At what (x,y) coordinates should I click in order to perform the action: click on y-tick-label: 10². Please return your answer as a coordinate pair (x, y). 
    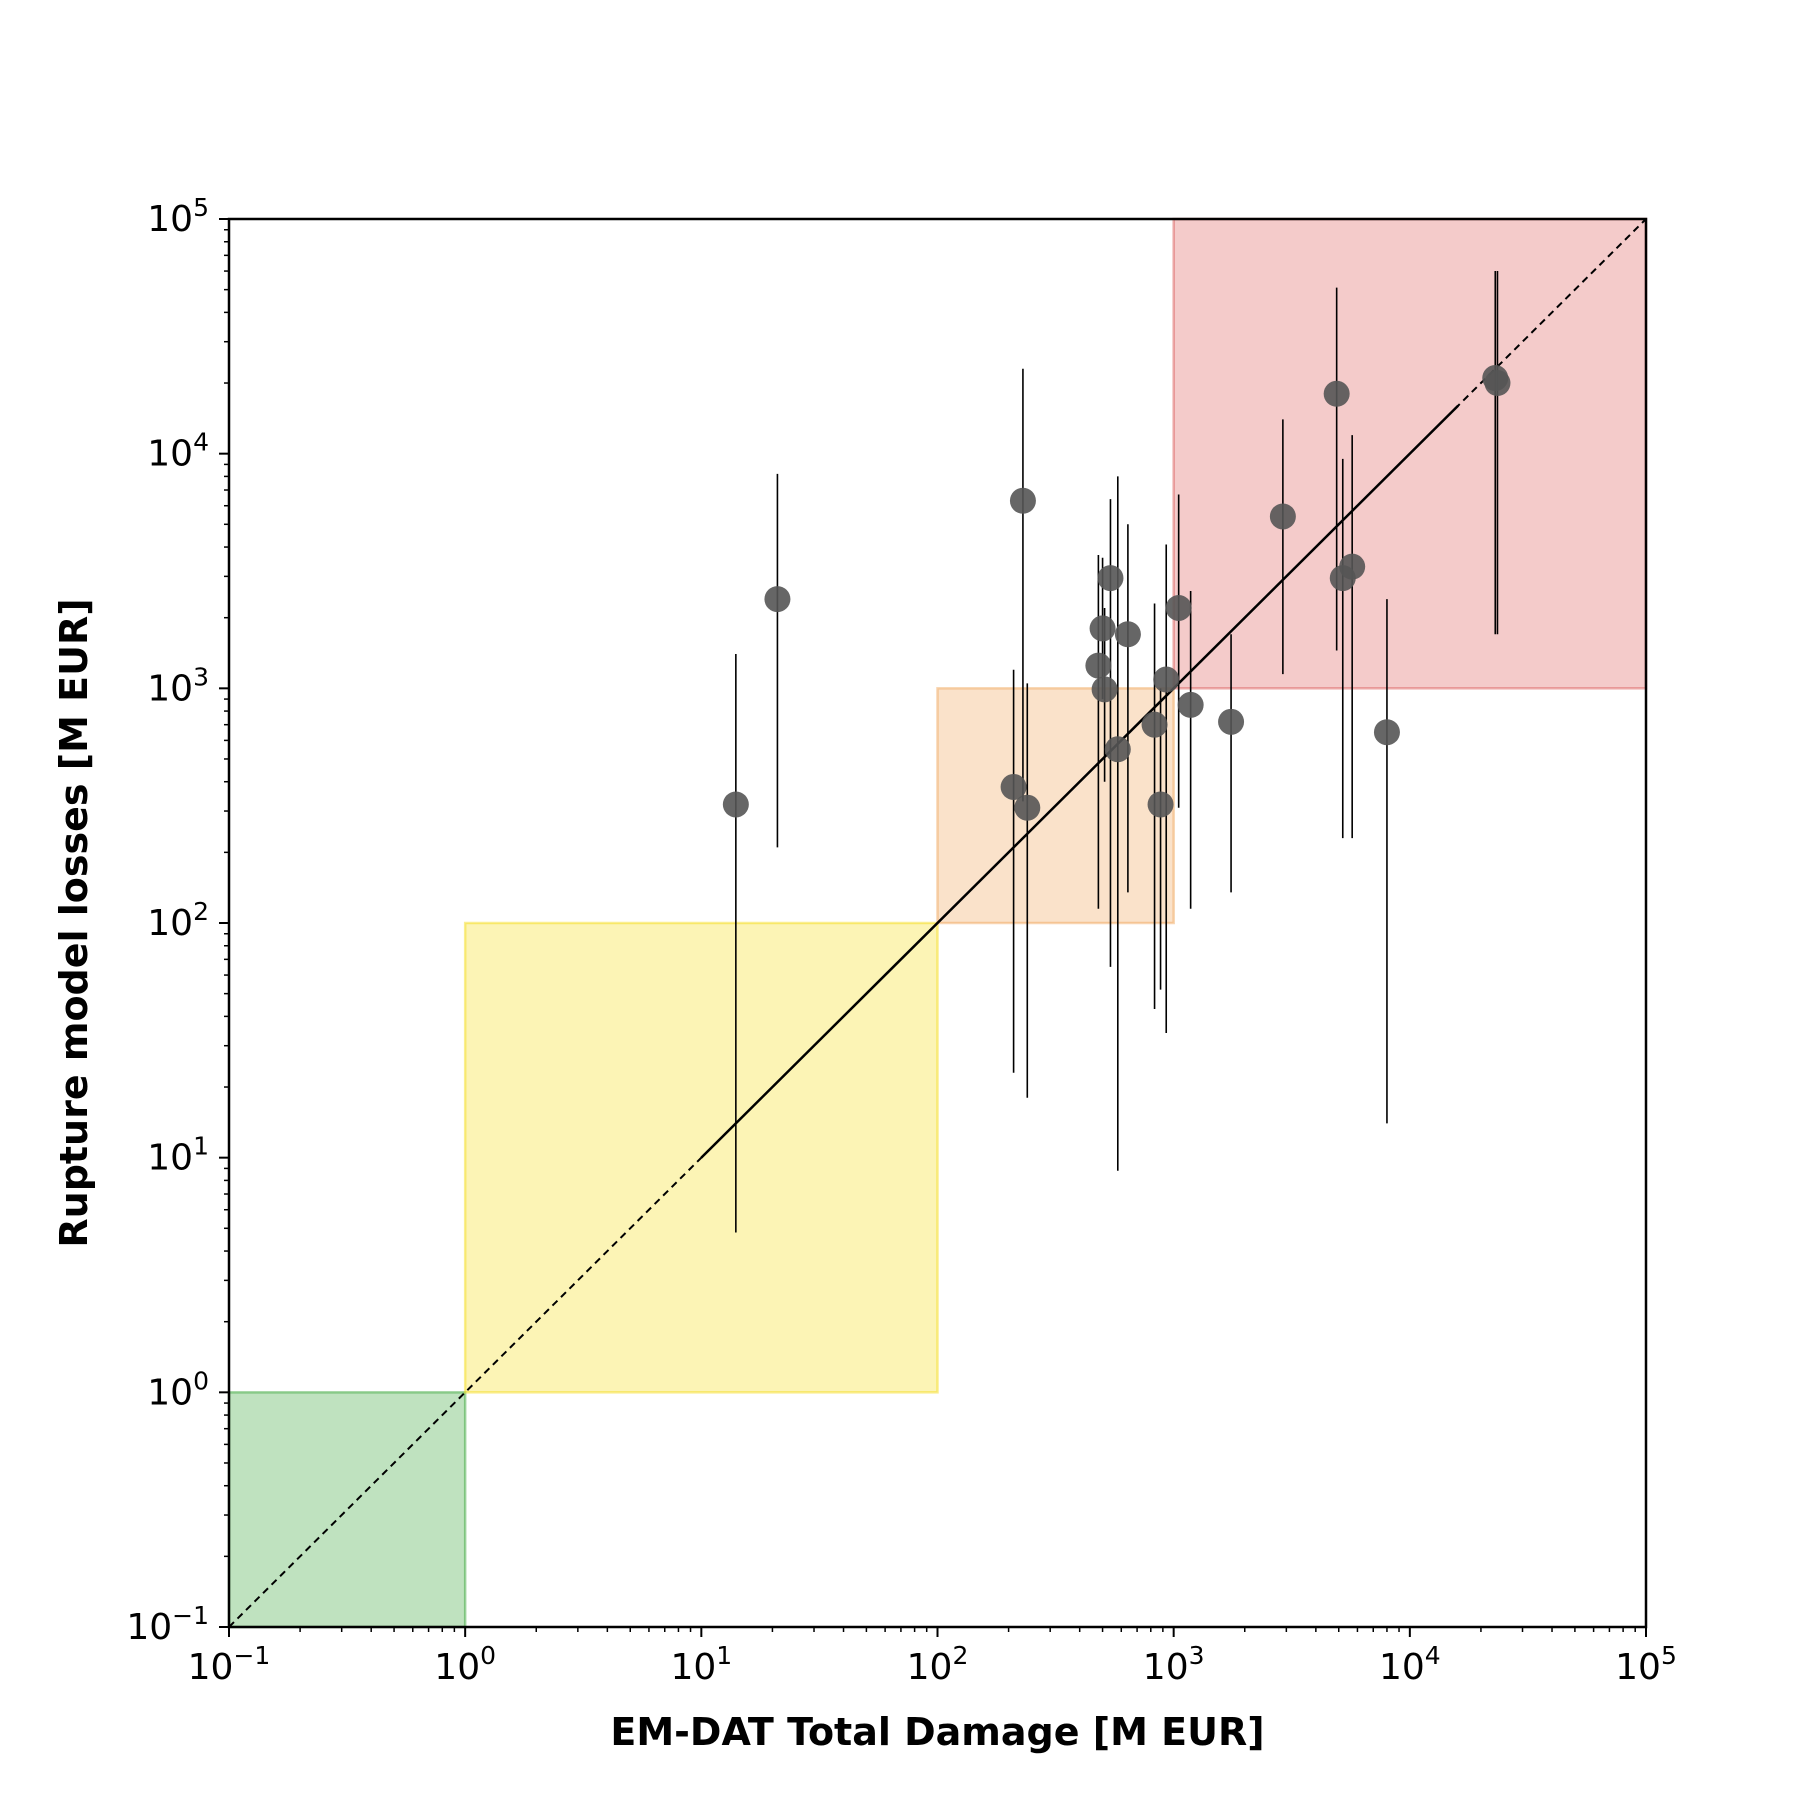
    Looking at the image, I should click on (178, 920).